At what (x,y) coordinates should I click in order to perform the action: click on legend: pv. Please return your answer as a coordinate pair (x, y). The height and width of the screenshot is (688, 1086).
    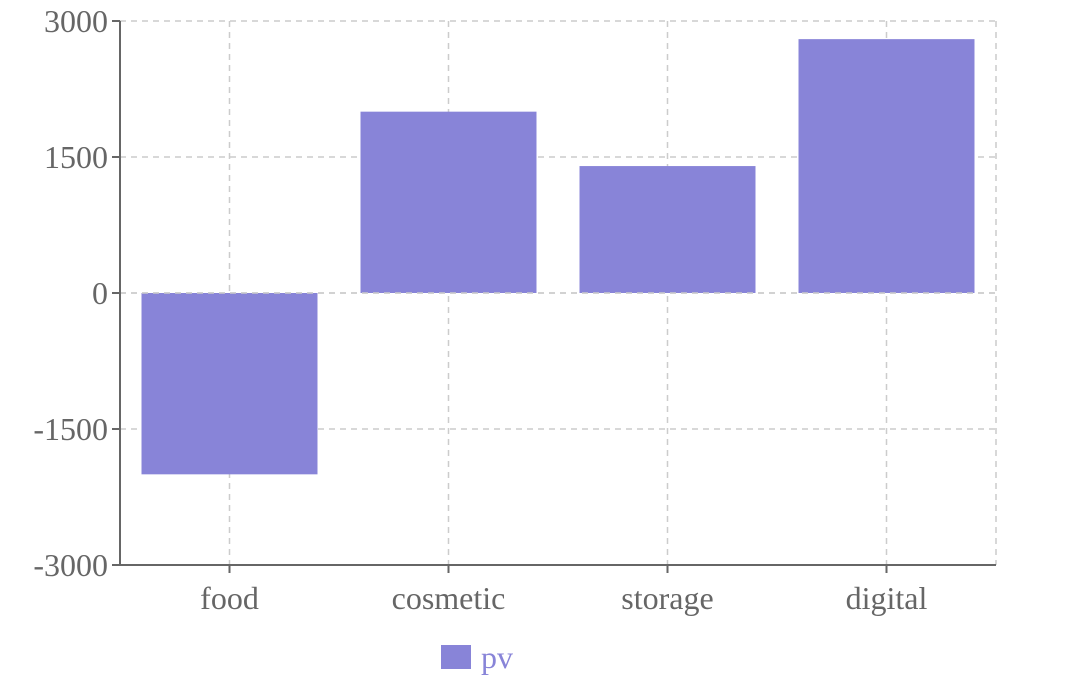
    Looking at the image, I should click on (477, 657).